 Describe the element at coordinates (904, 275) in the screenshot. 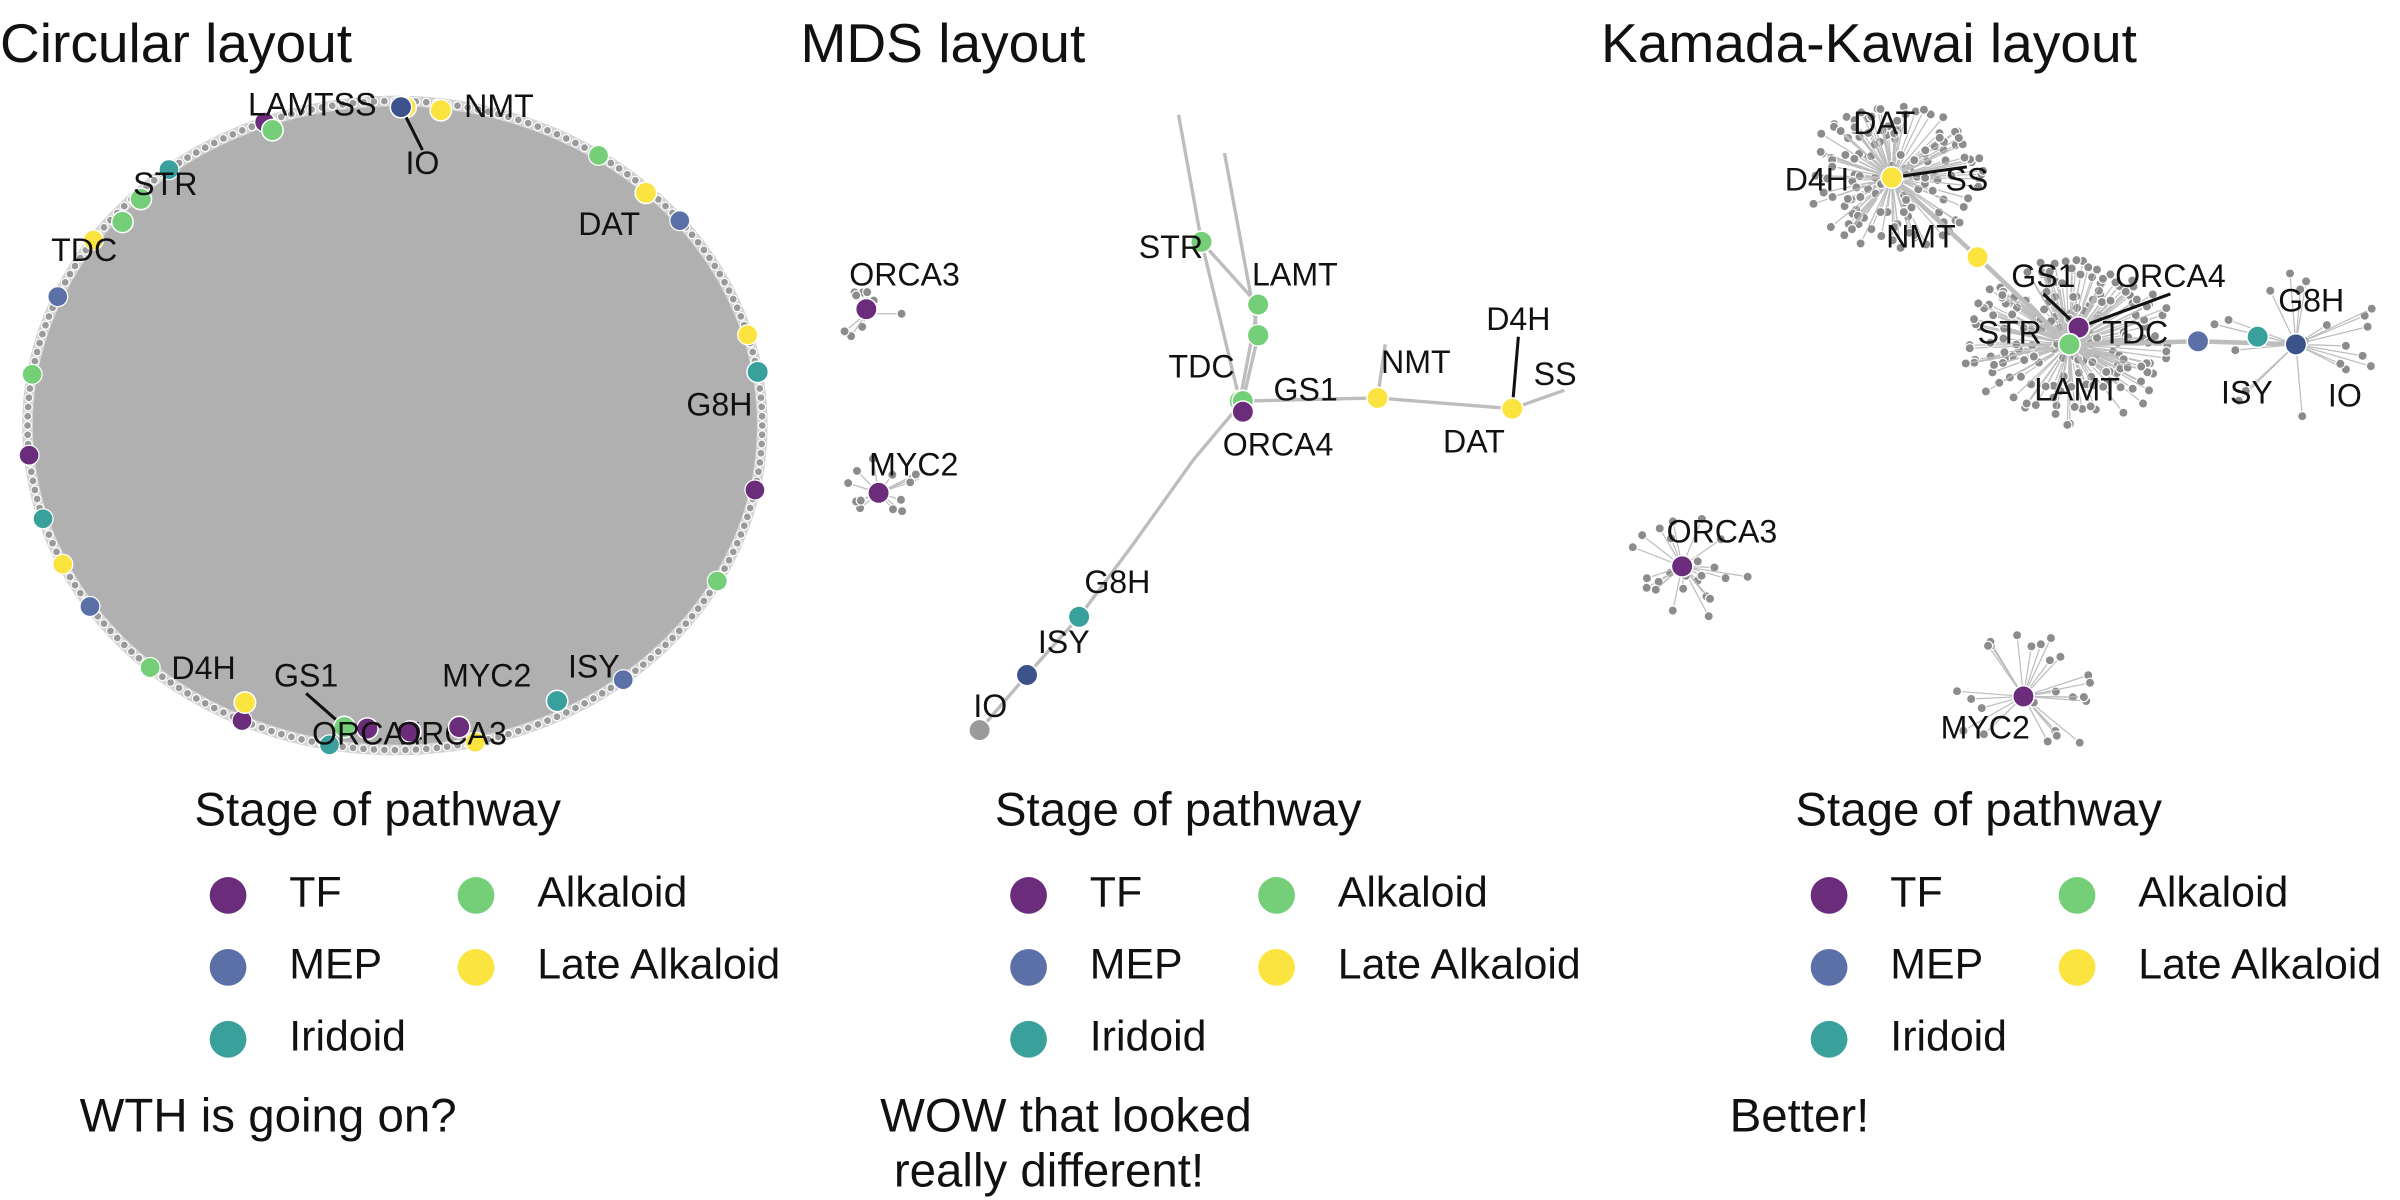

I see `node-label: ORCA3` at that location.